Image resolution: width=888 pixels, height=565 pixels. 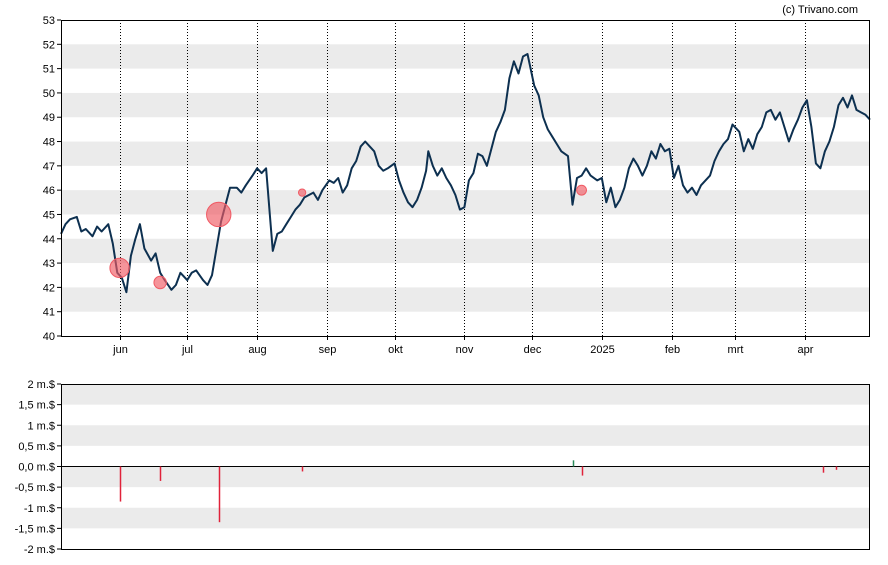 I want to click on price-y-tick-label: 41, so click(x=49, y=313).